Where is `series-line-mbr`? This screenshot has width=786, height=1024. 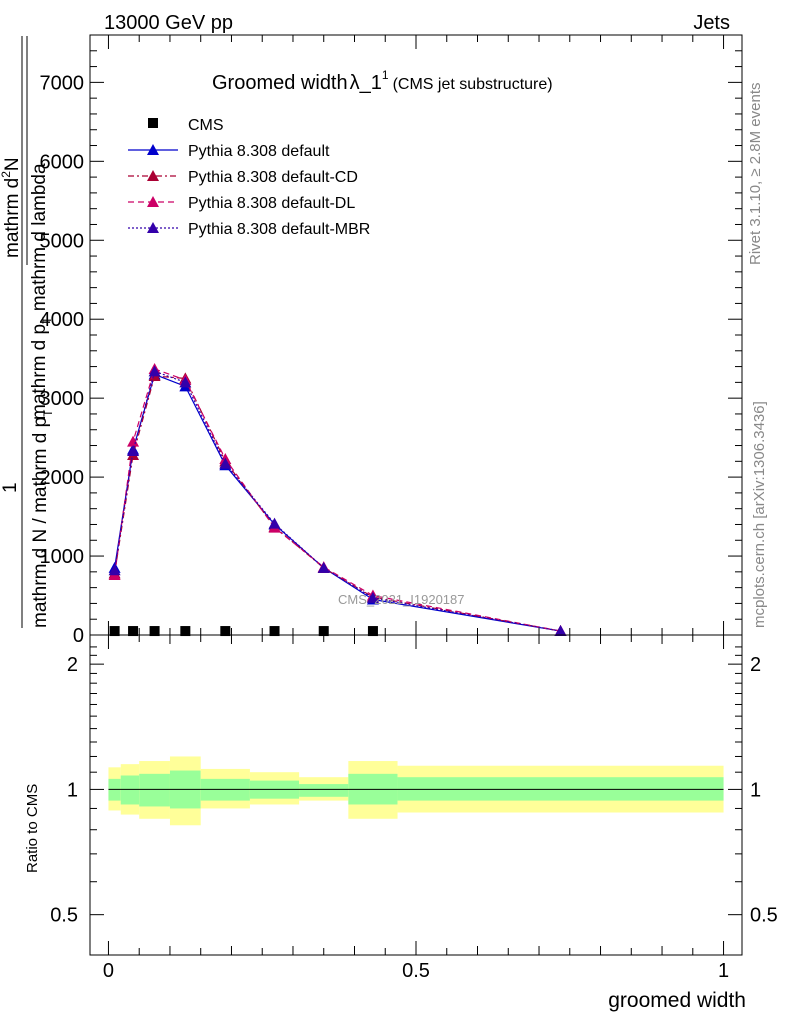
series-line-mbr is located at coordinates (337, 501).